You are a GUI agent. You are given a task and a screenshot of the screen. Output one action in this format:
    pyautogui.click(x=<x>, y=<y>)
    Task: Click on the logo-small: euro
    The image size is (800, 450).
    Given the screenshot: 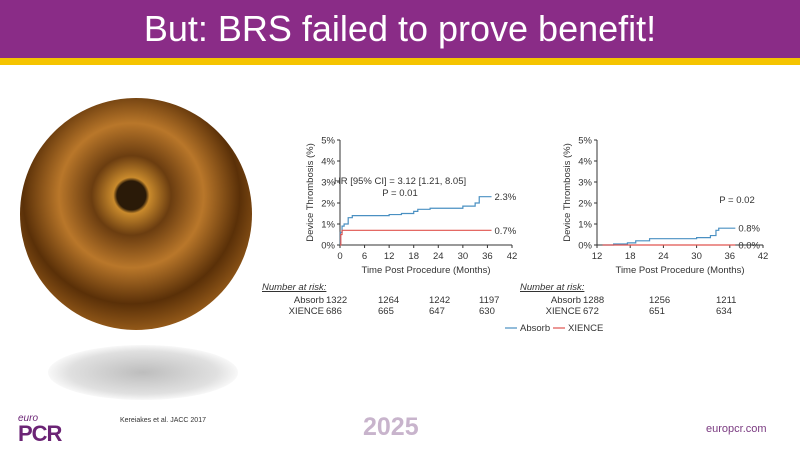 What is the action you would take?
    pyautogui.click(x=28, y=418)
    